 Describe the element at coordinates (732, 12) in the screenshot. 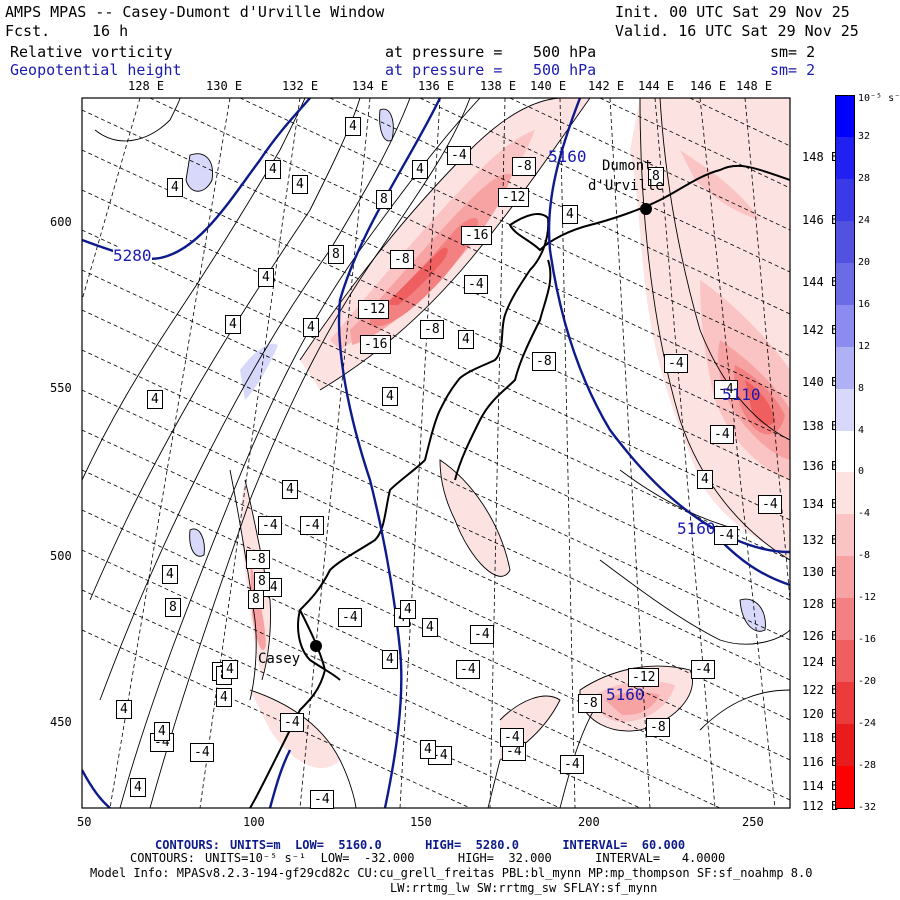

I see `init-time: Init. 00 UTC Sat 29 Nov 25` at that location.